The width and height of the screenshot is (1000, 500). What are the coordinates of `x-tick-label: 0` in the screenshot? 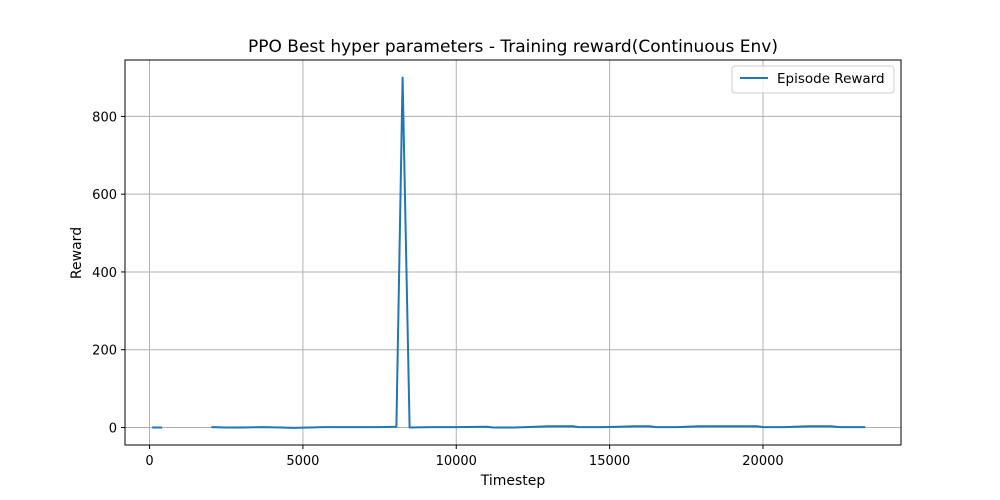 It's located at (149, 461).